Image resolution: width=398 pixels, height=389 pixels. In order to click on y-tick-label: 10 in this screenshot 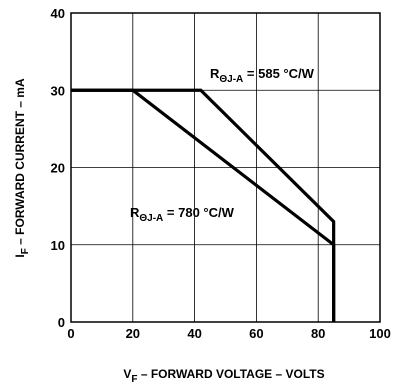, I will do `click(58, 245)`.